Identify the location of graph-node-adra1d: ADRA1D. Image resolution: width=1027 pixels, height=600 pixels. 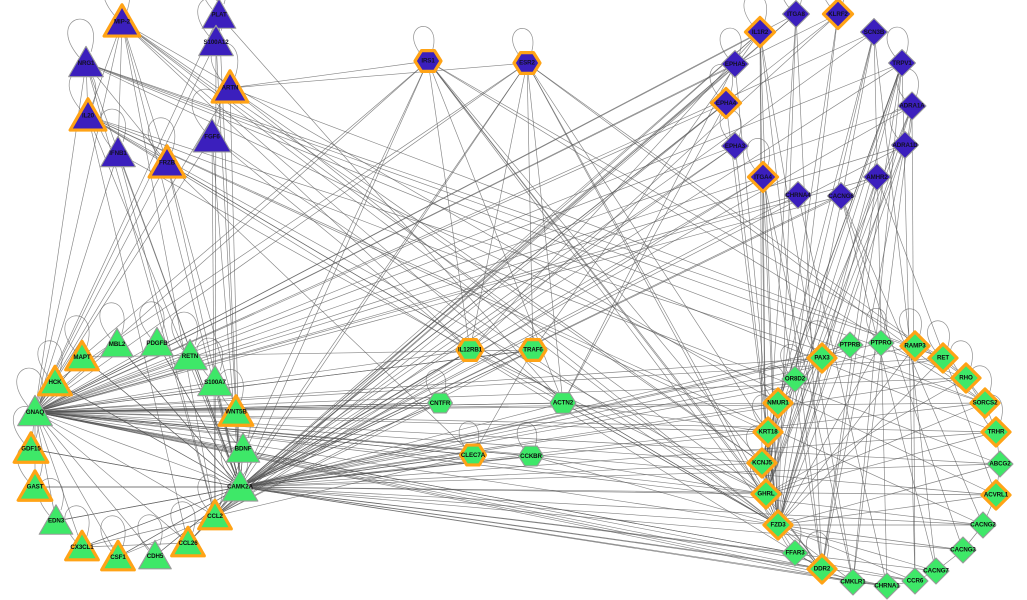
(905, 145).